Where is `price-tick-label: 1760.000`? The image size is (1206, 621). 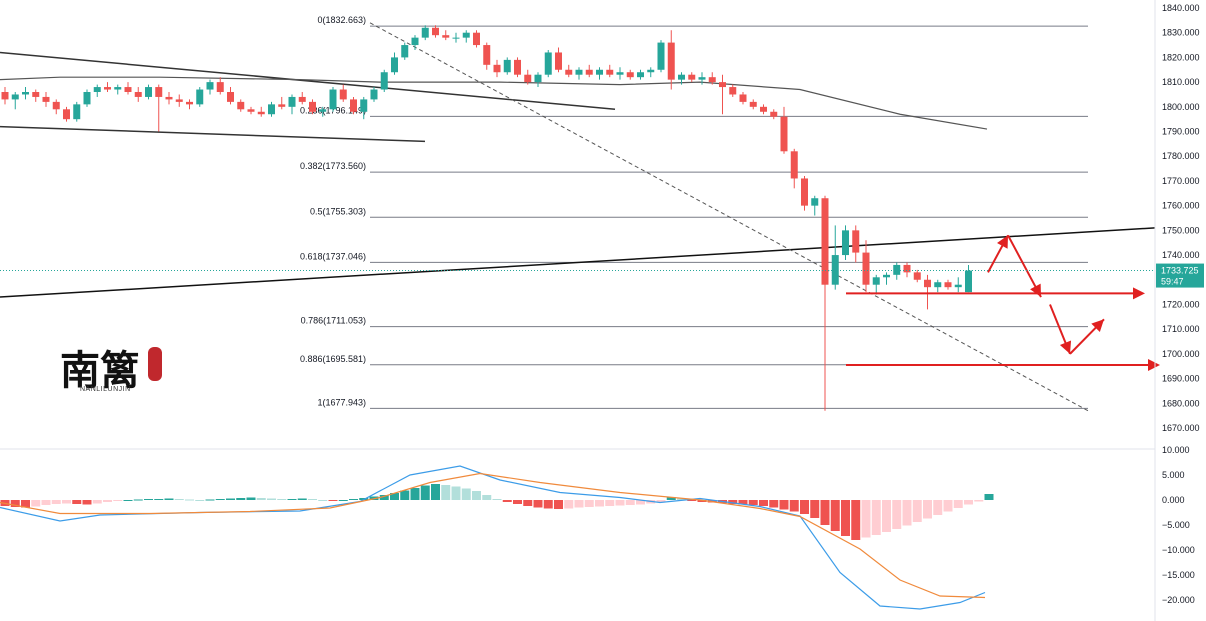
price-tick-label: 1760.000 is located at coordinates (1181, 206).